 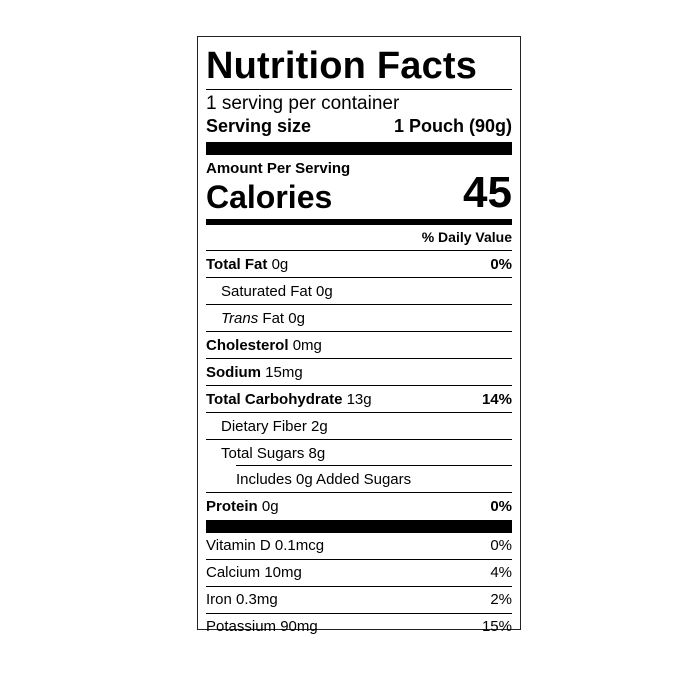 I want to click on vitamin-row-vitamin-d: Vitamin D 0.1mcg 0%, so click(x=359, y=546).